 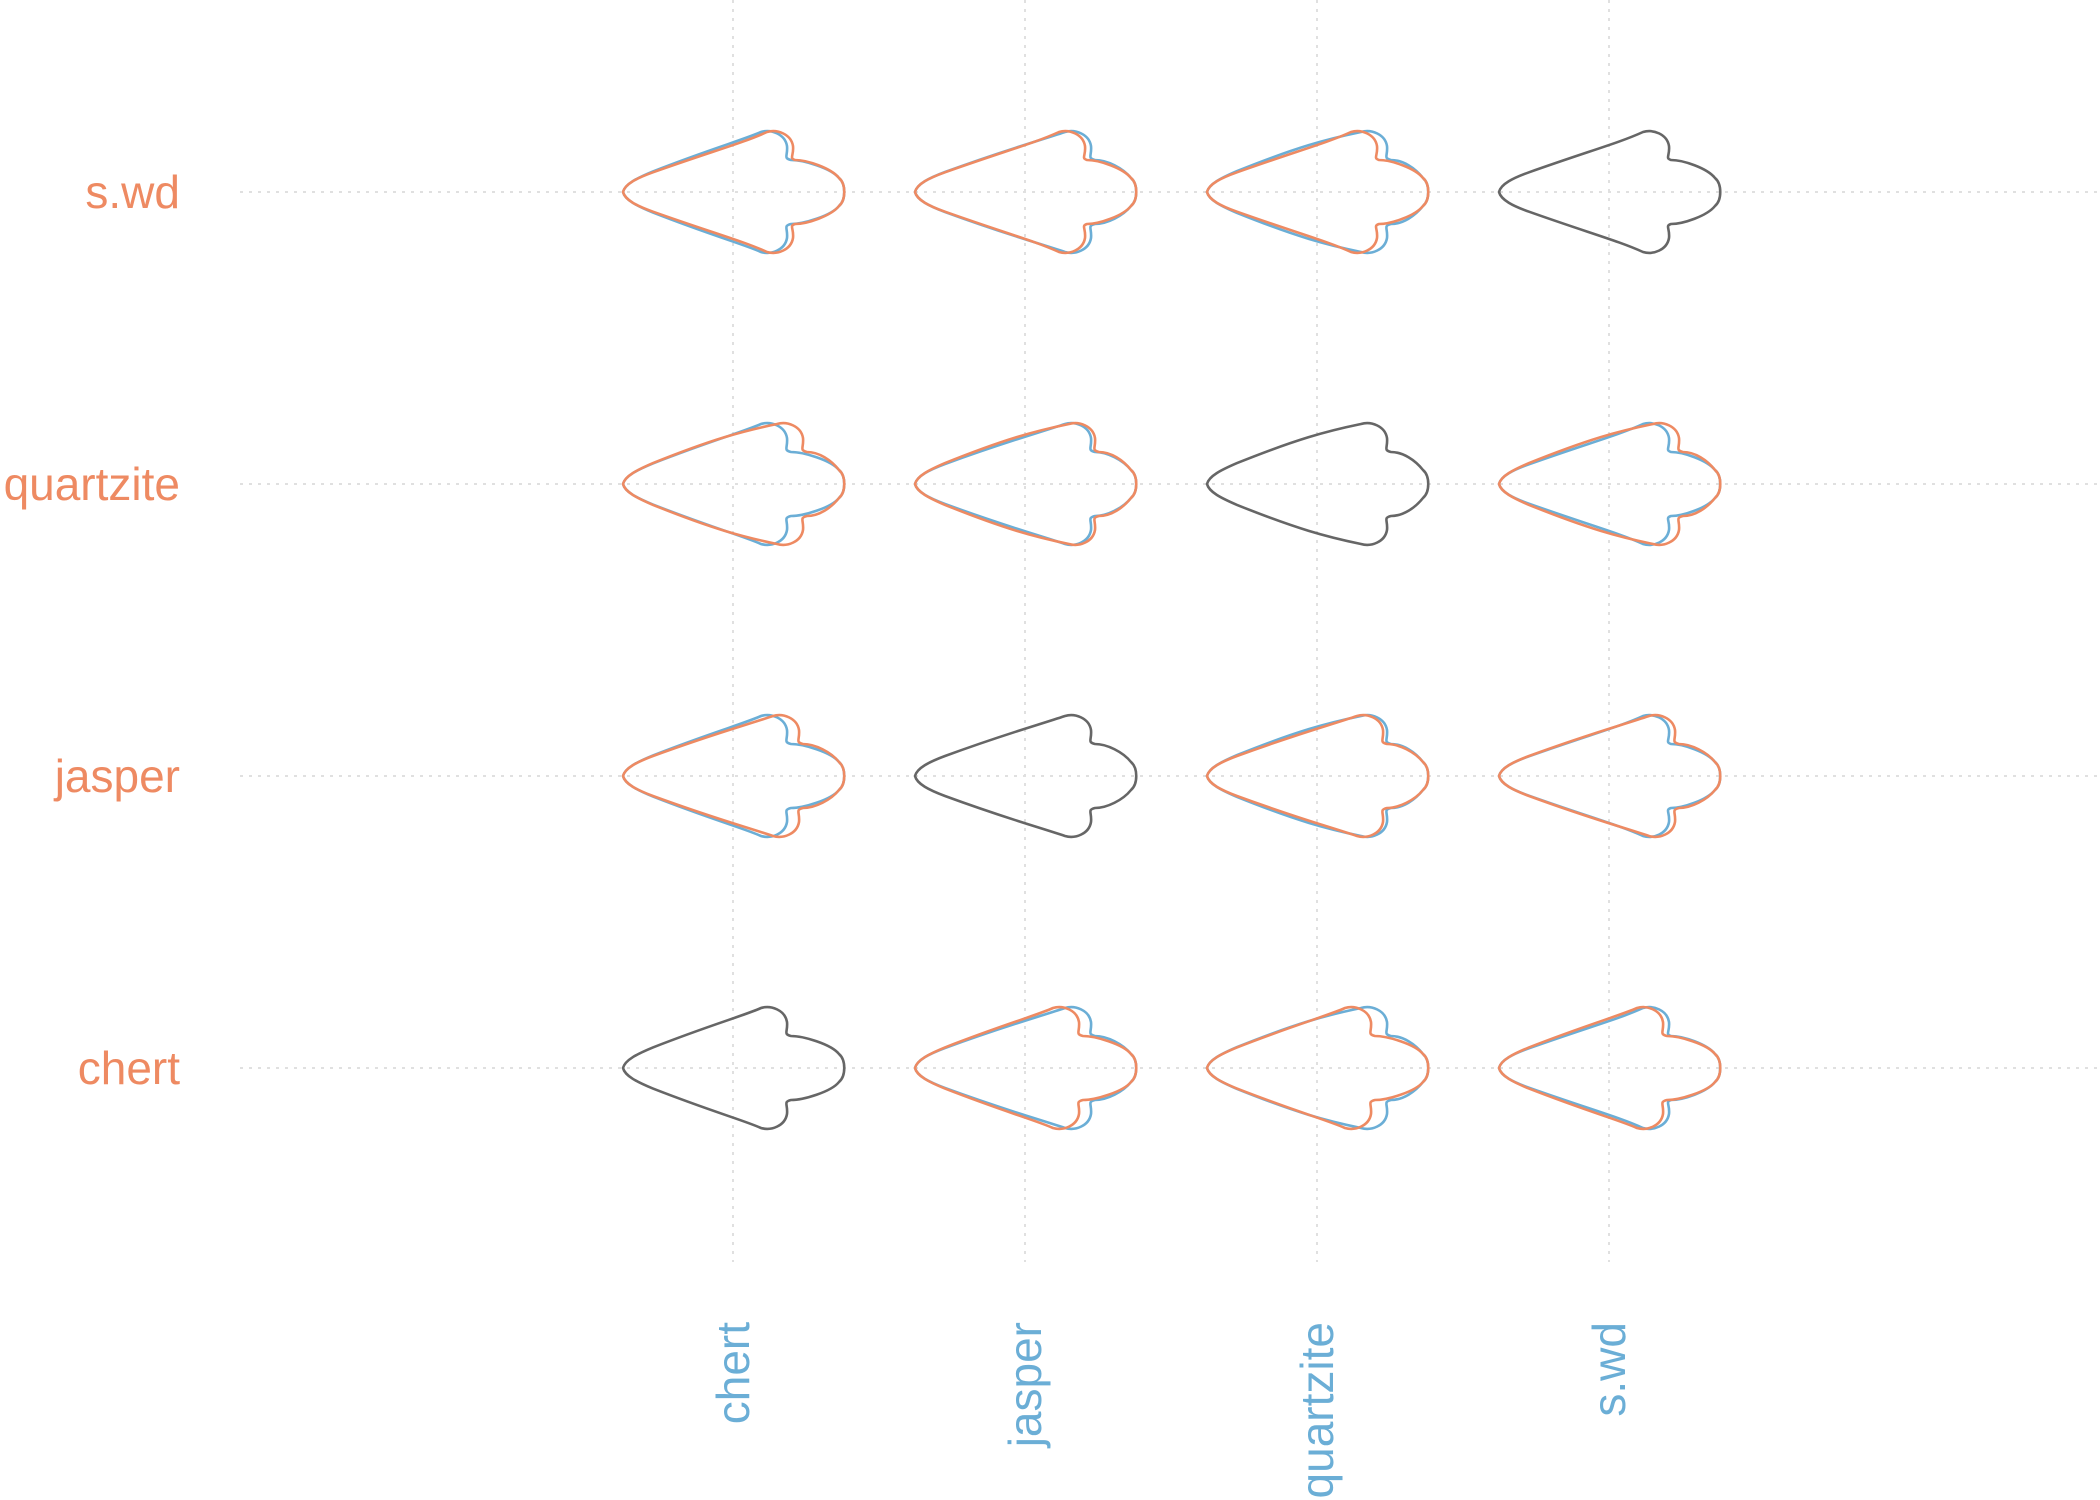 I want to click on panel-chert-vs-s-wd, so click(x=1609, y=1068).